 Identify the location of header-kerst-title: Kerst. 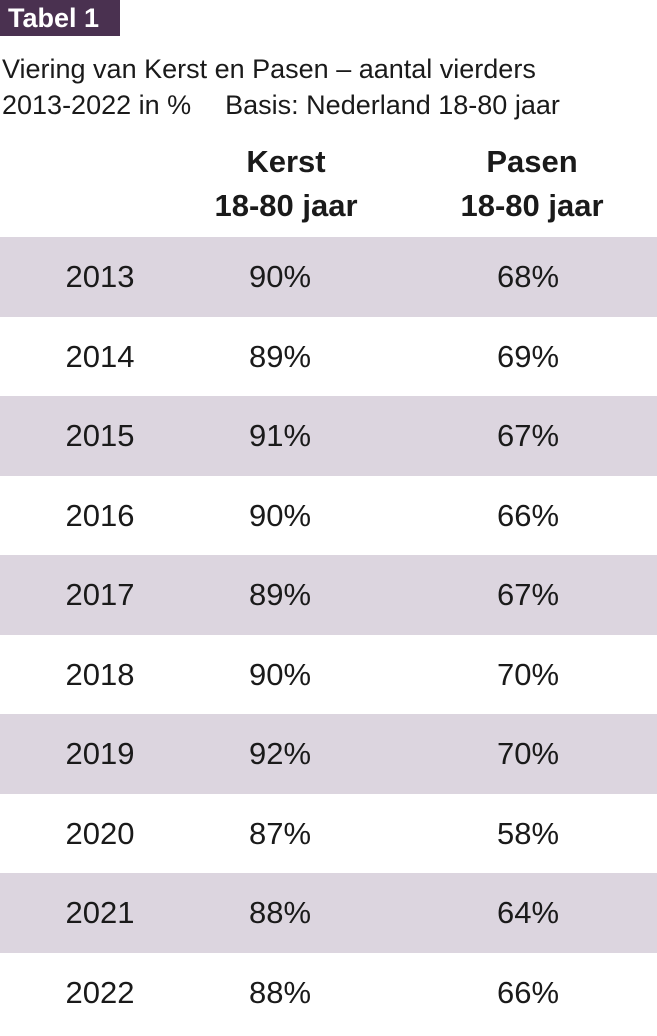
(286, 161).